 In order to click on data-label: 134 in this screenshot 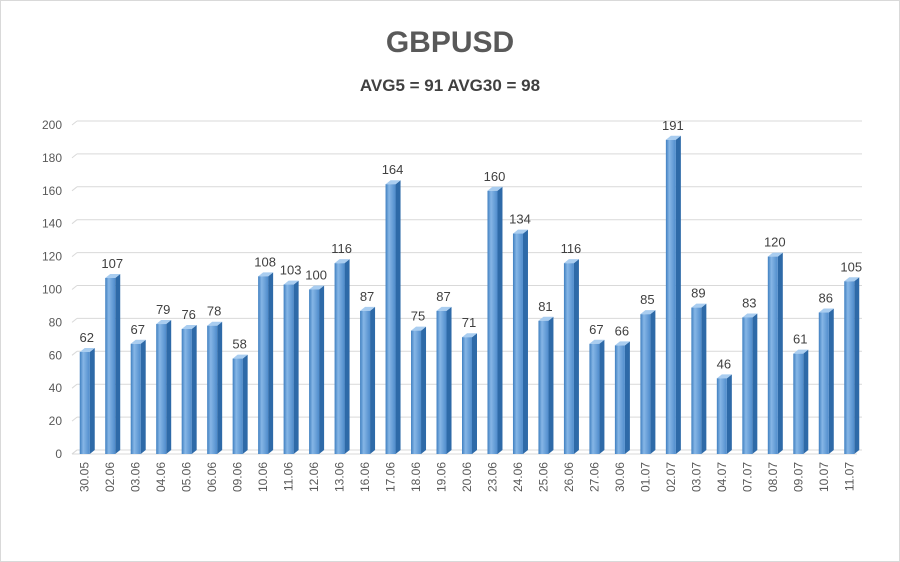, I will do `click(520, 219)`.